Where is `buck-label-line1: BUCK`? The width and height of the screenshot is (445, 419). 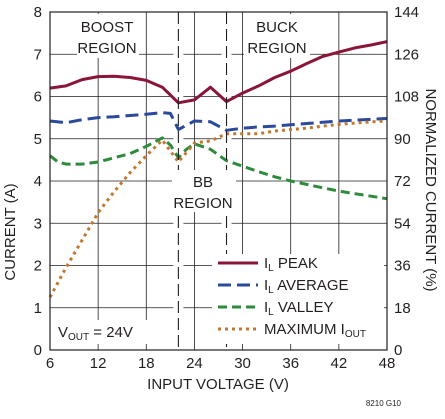 buck-label-line1: BUCK is located at coordinates (277, 27).